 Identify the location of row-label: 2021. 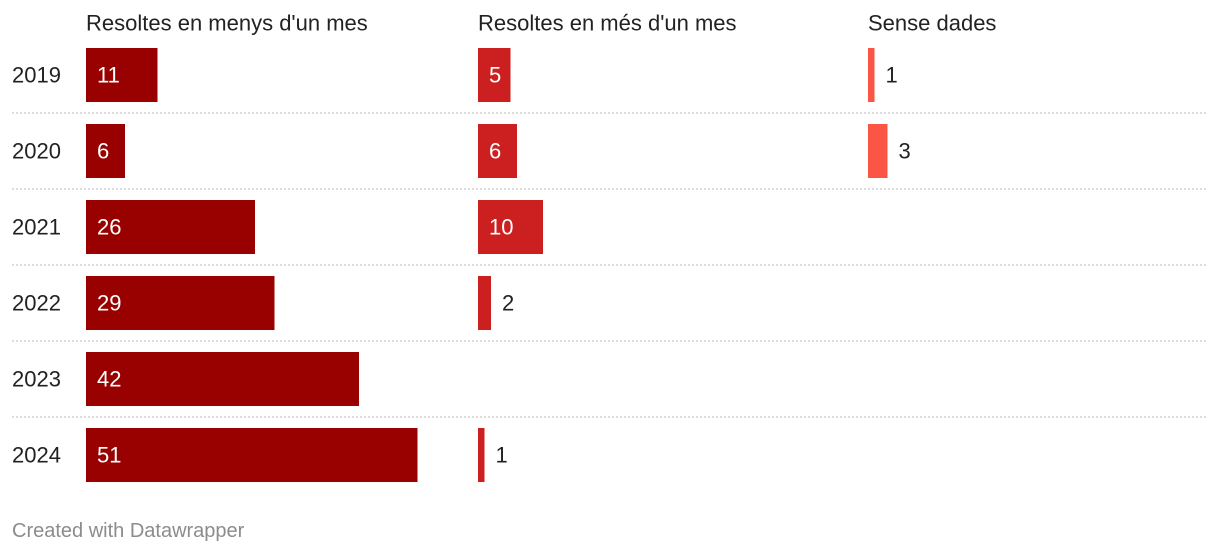
(36, 227).